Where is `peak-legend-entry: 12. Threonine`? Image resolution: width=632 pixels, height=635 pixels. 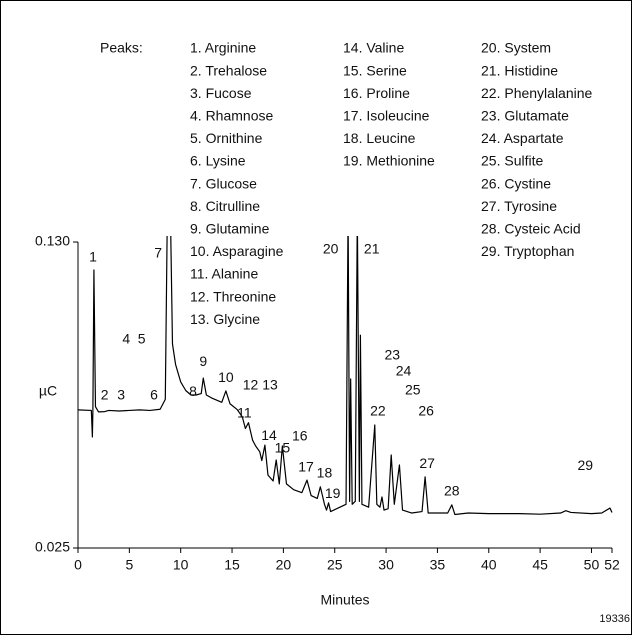
peak-legend-entry: 12. Threonine is located at coordinates (233, 296).